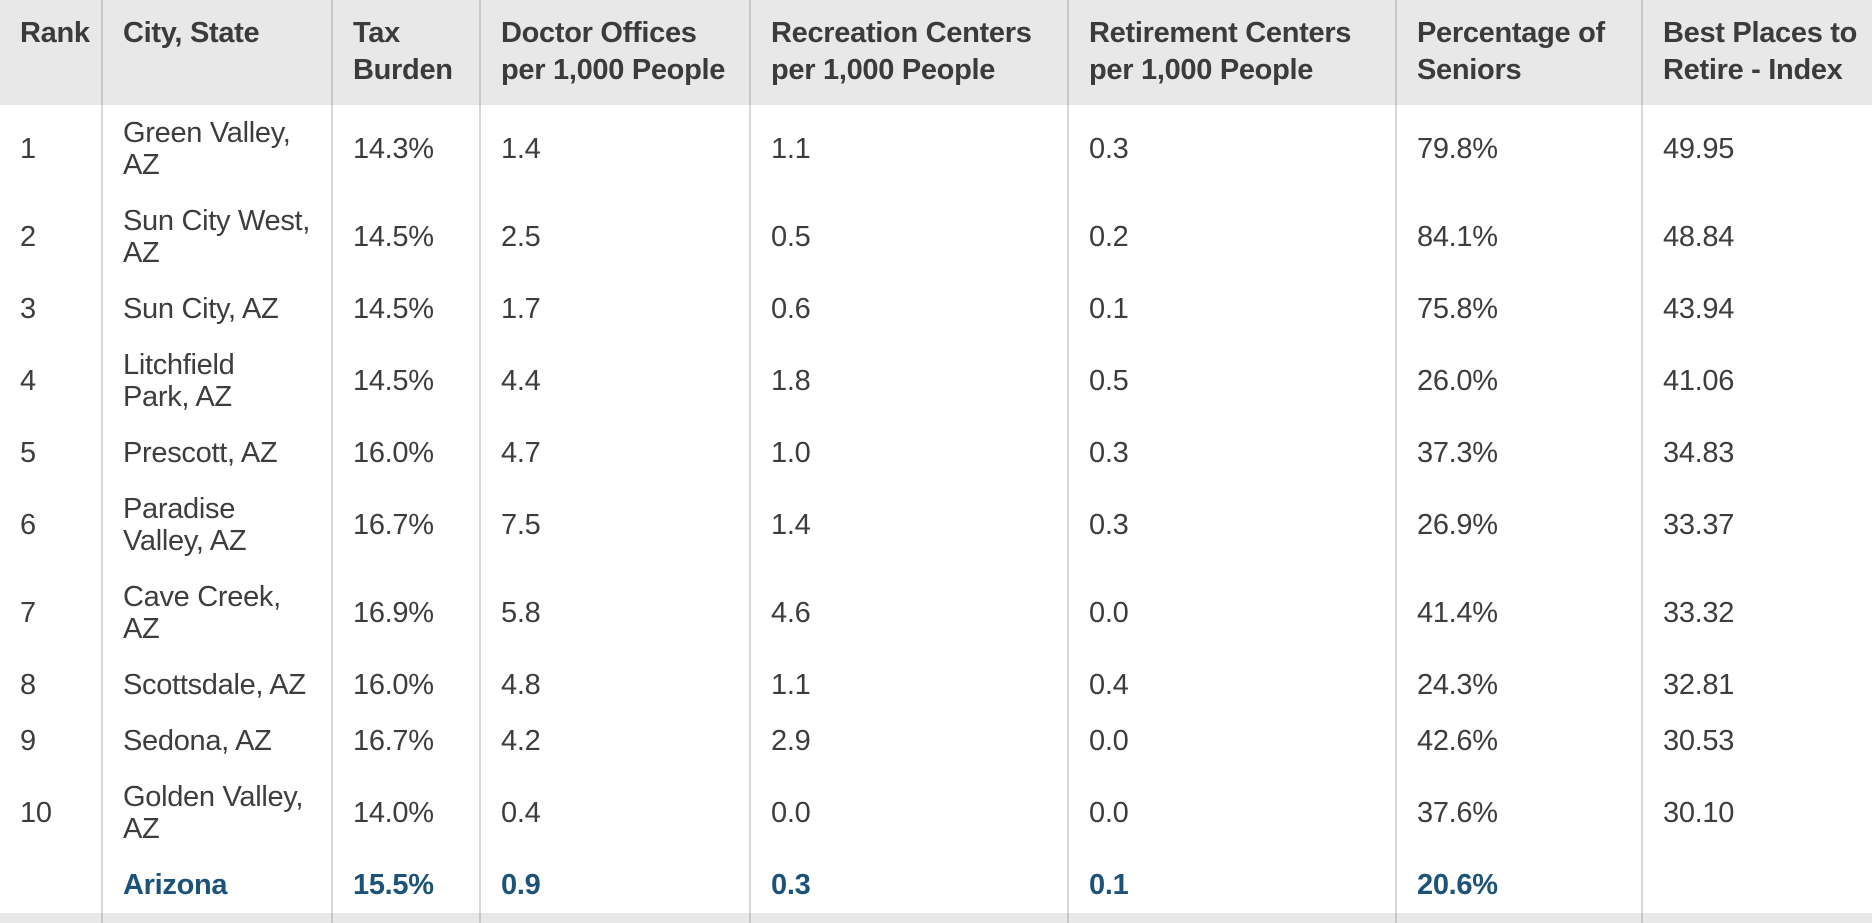  I want to click on cell-best-places-index: 49.95, so click(1699, 149).